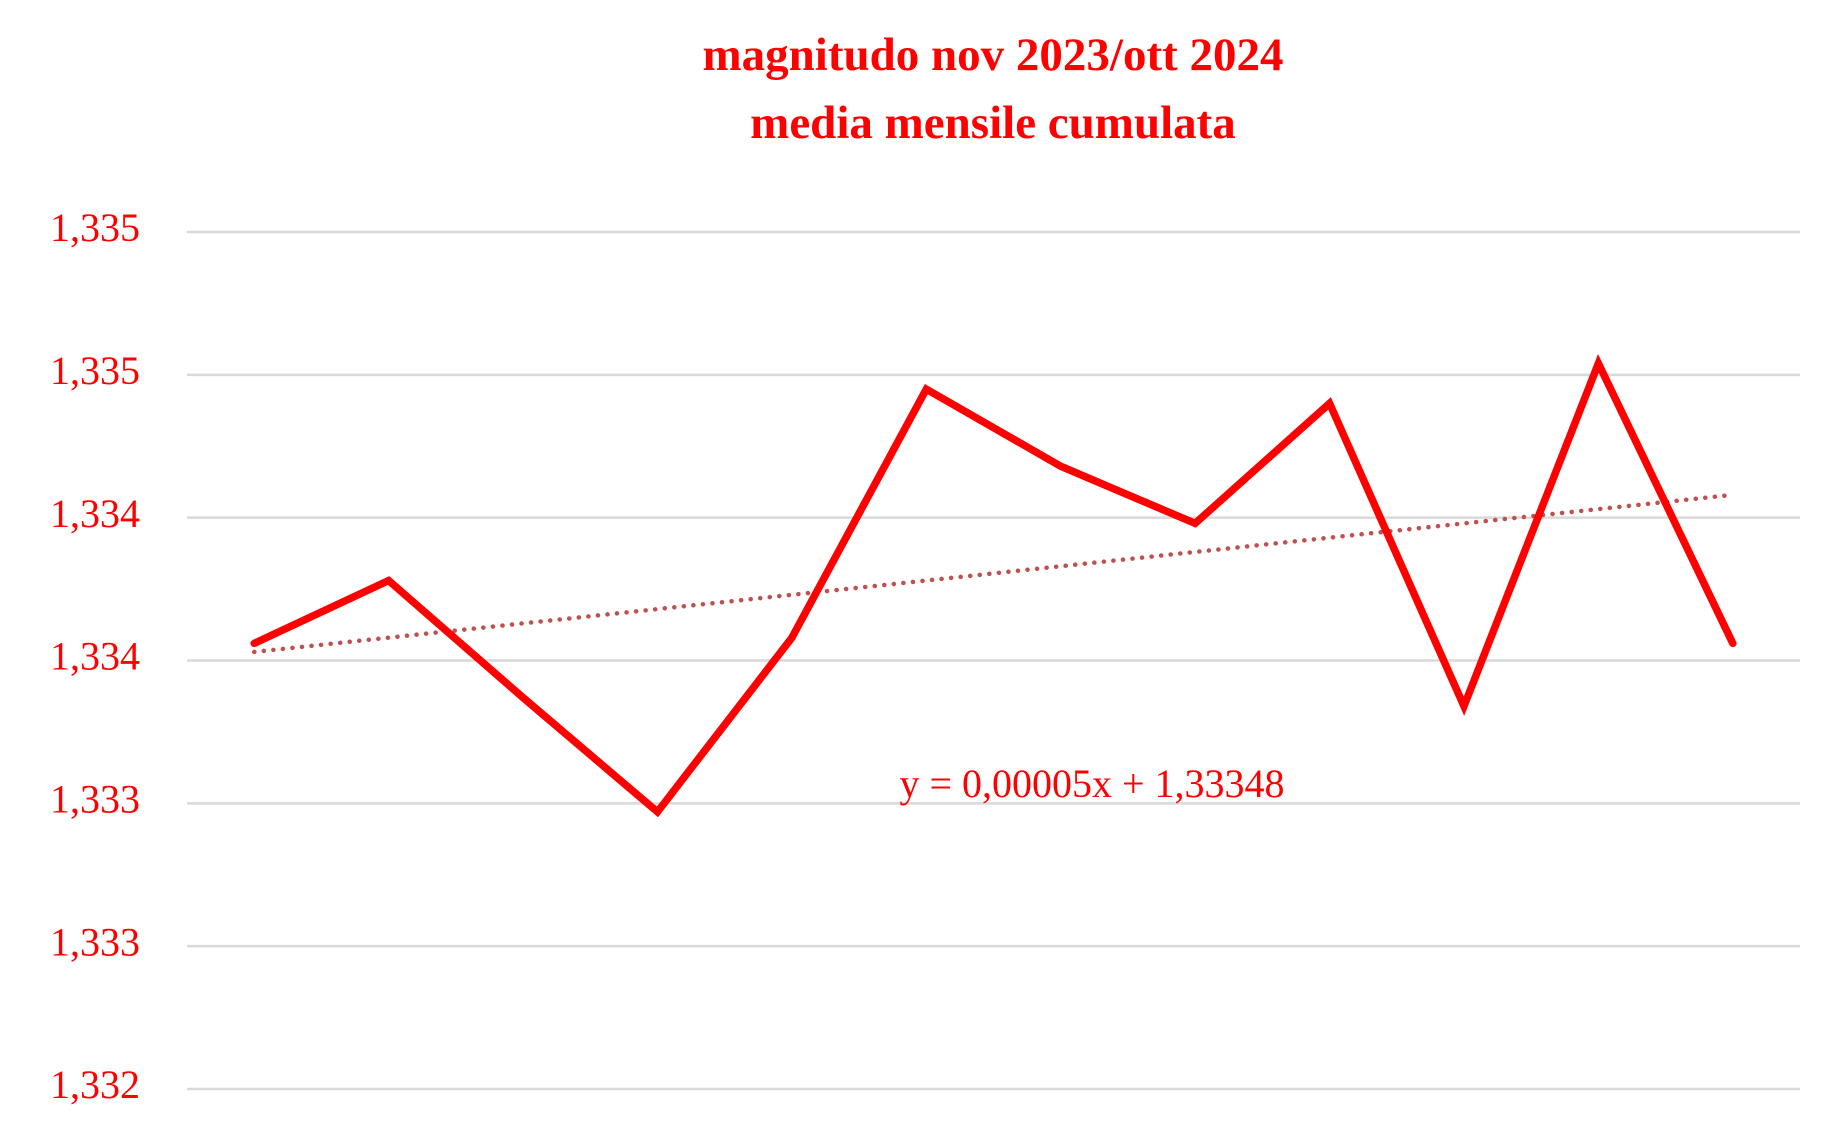 Image resolution: width=1830 pixels, height=1130 pixels. What do you see at coordinates (1091, 783) in the screenshot?
I see `trendline-equation: y = 0,00005x + 1,33348` at bounding box center [1091, 783].